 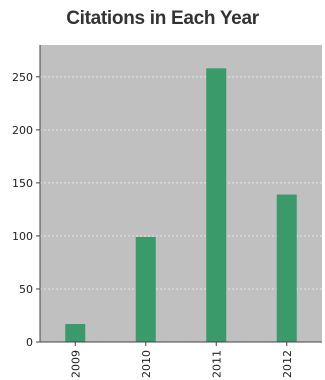 I want to click on y-tick-label: 50, so click(x=26, y=289).